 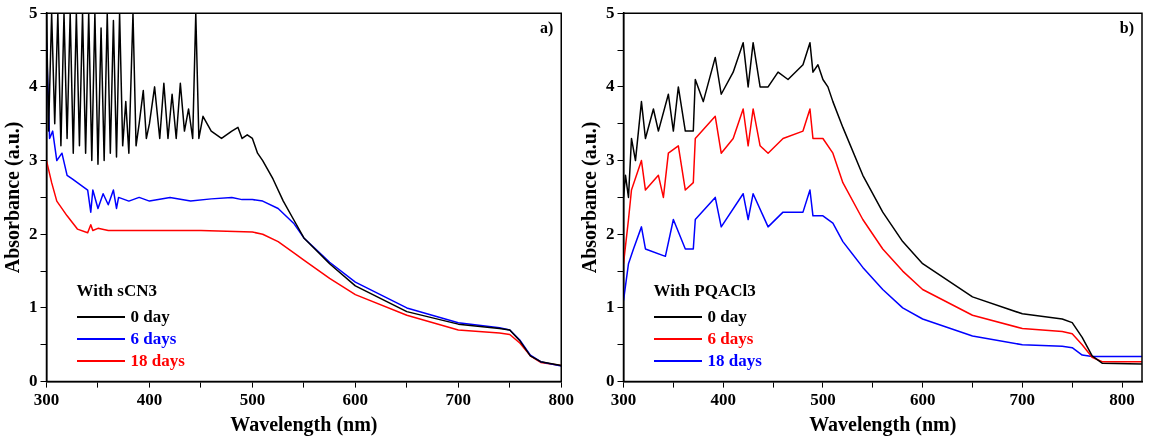 What do you see at coordinates (705, 290) in the screenshot?
I see `legend-title: With PQACl3` at bounding box center [705, 290].